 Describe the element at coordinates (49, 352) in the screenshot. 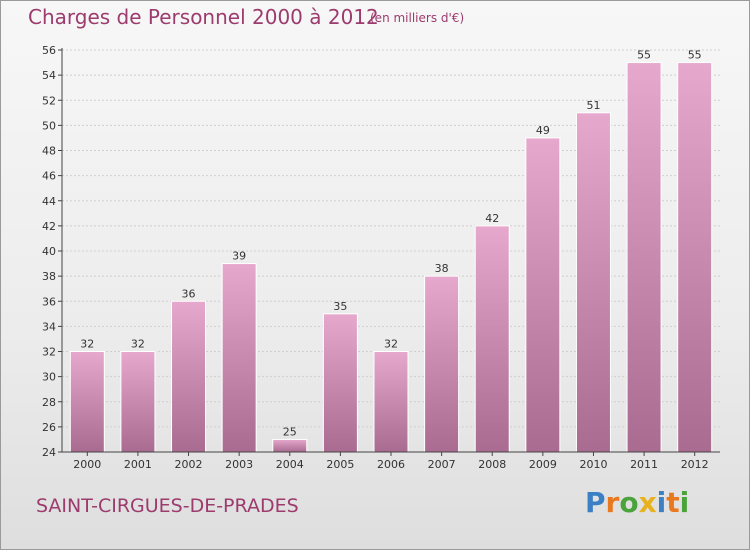

I see `y-tick-label: 32` at that location.